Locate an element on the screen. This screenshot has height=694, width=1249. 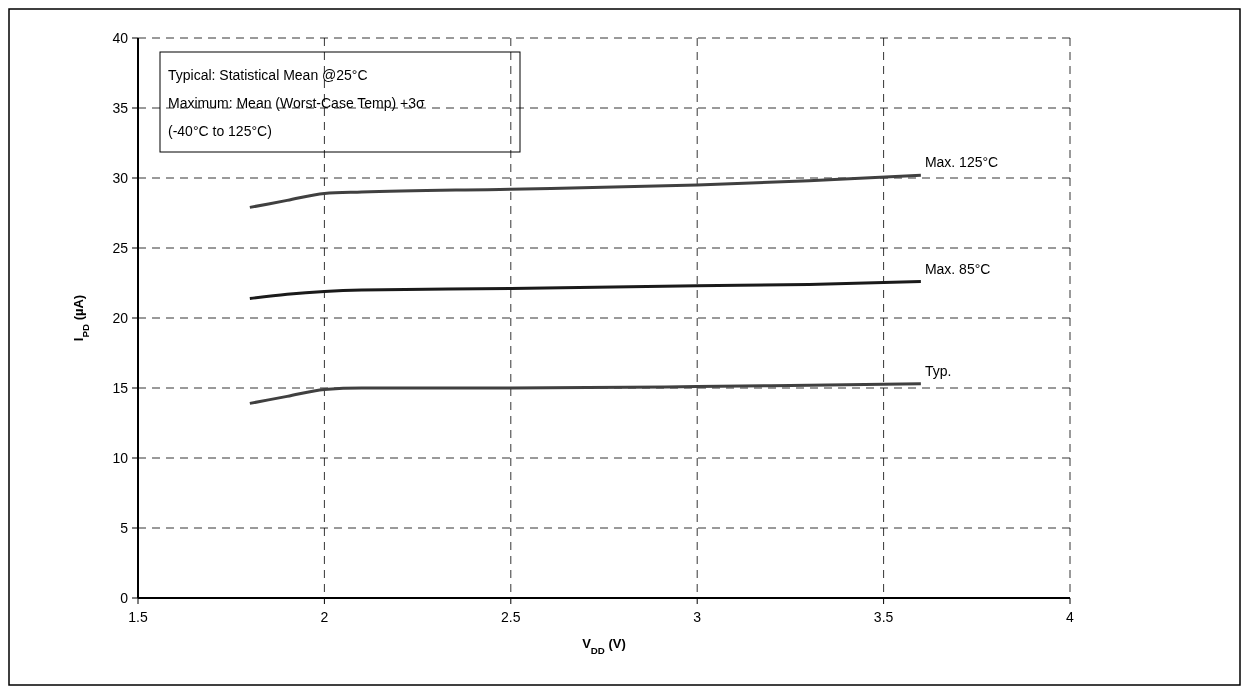
x-tick-label: 1.5 is located at coordinates (138, 617).